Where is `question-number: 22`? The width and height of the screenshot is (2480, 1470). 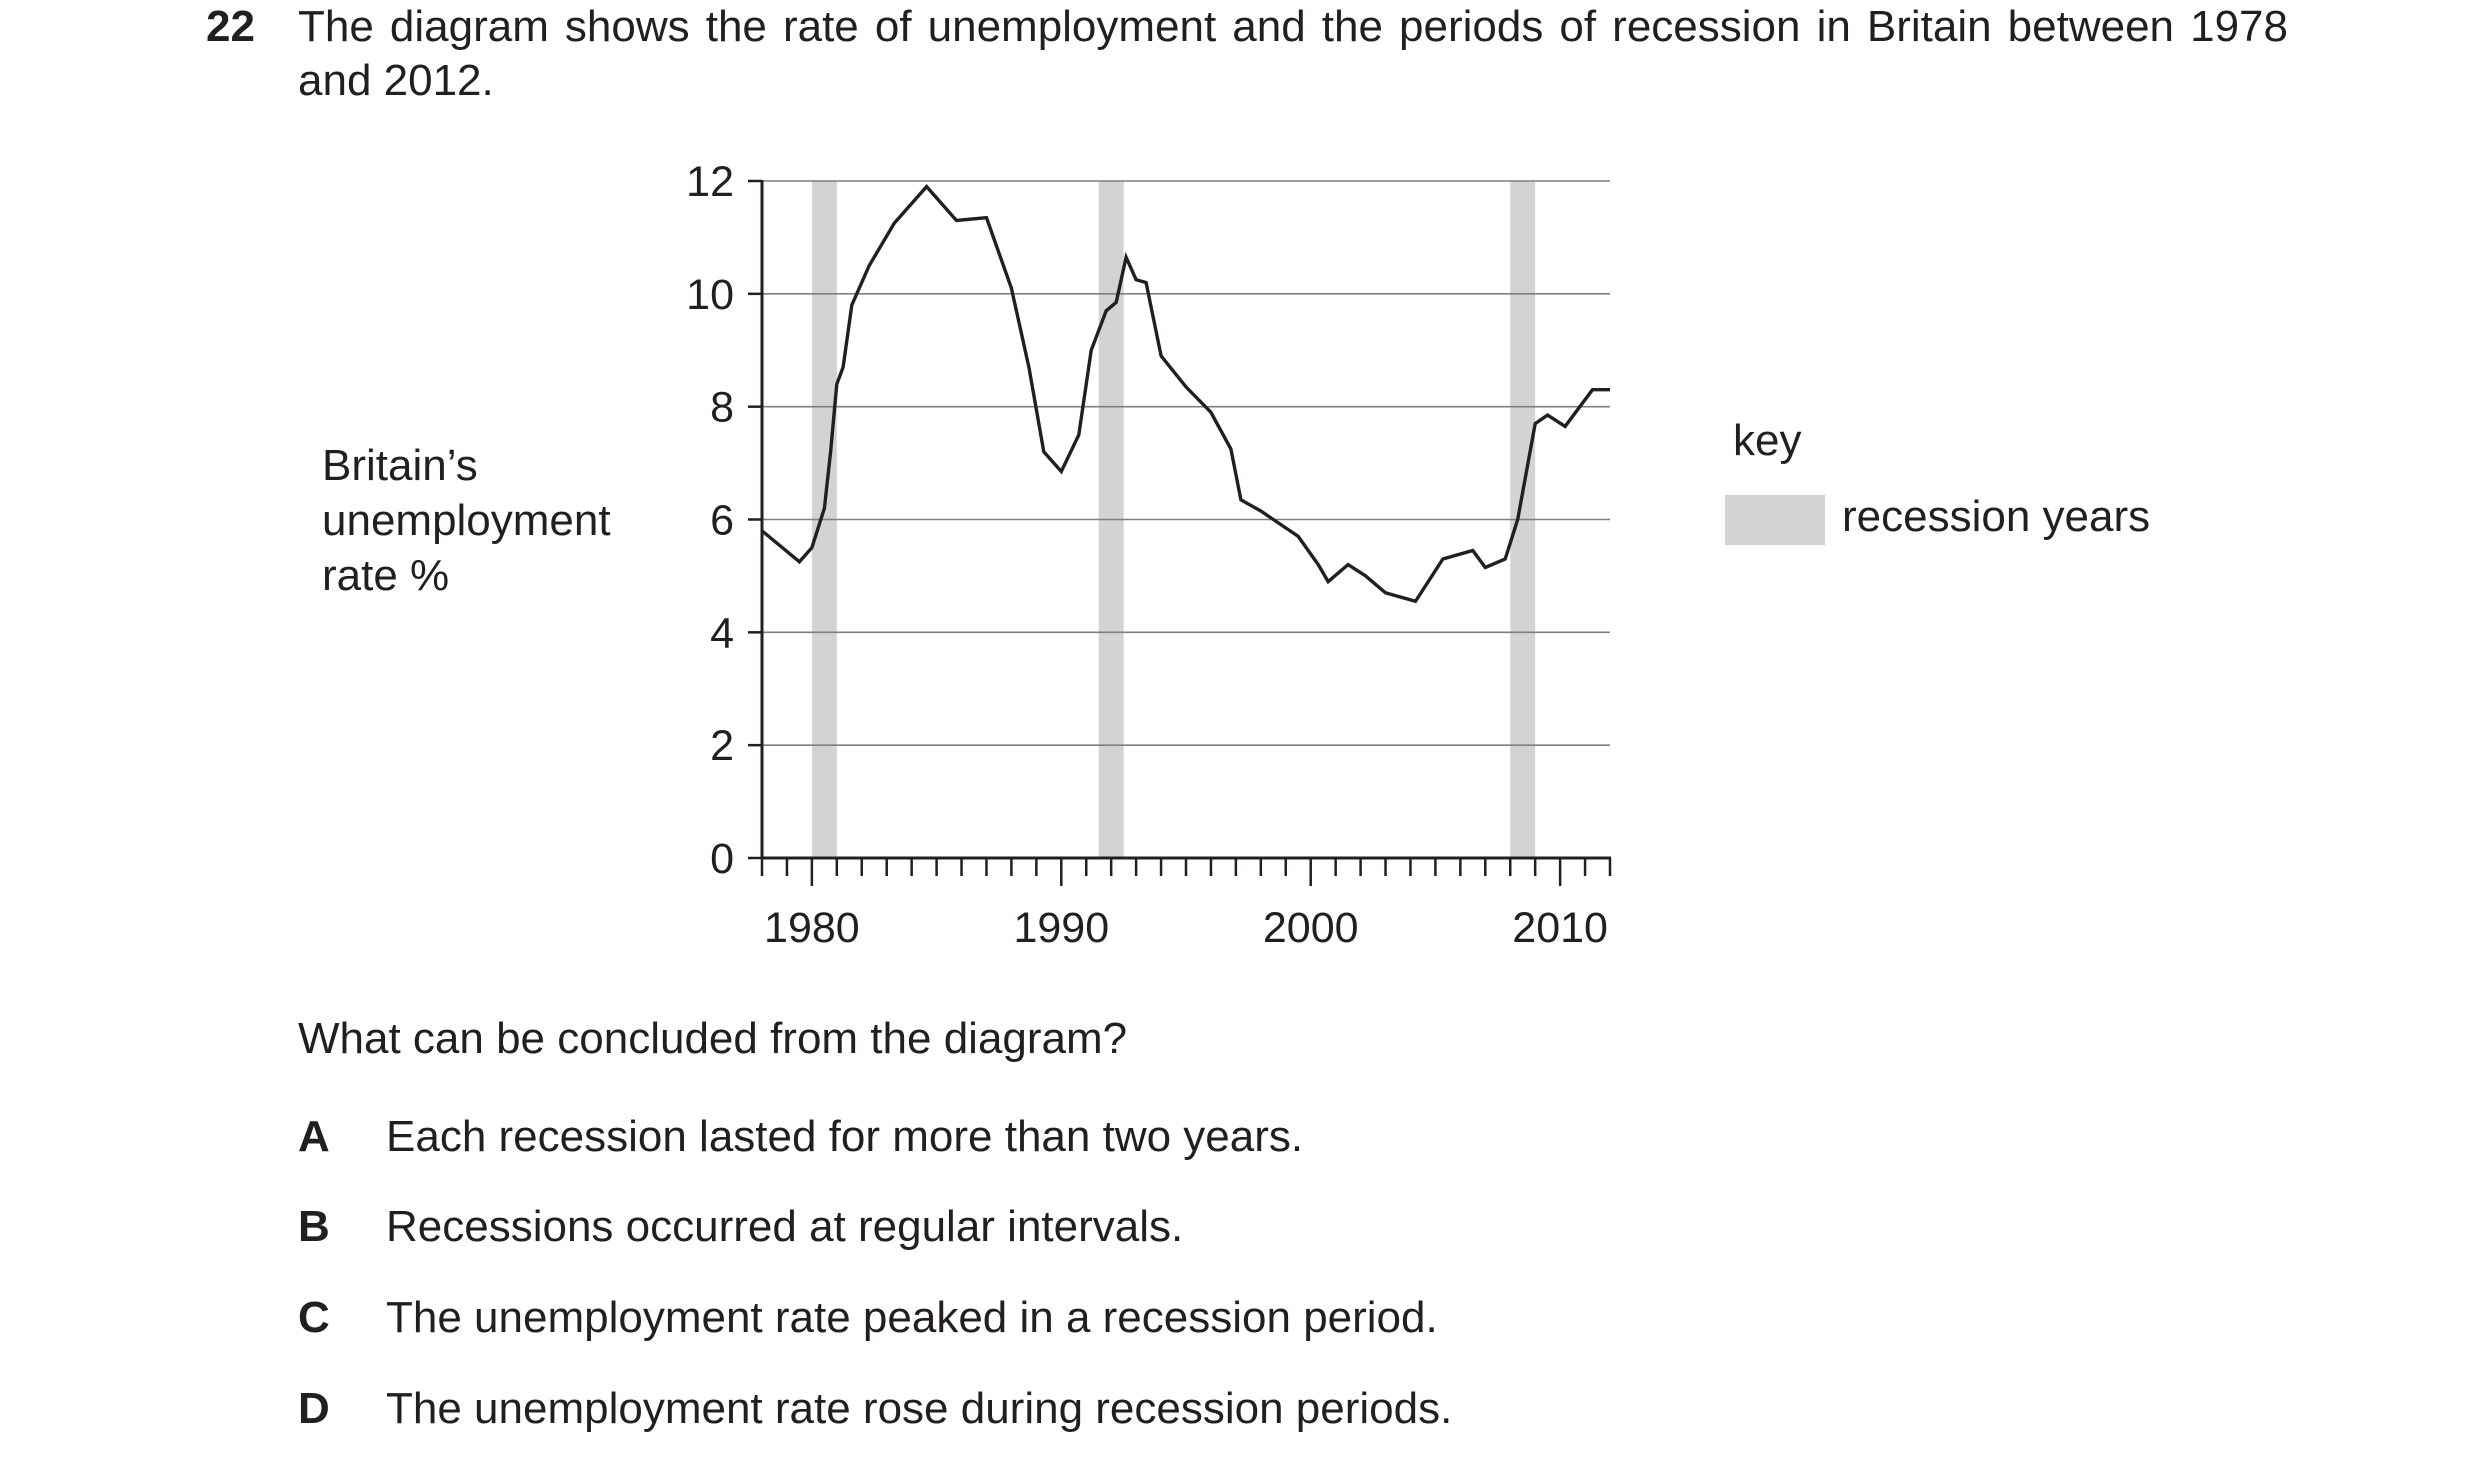 question-number: 22 is located at coordinates (230, 26).